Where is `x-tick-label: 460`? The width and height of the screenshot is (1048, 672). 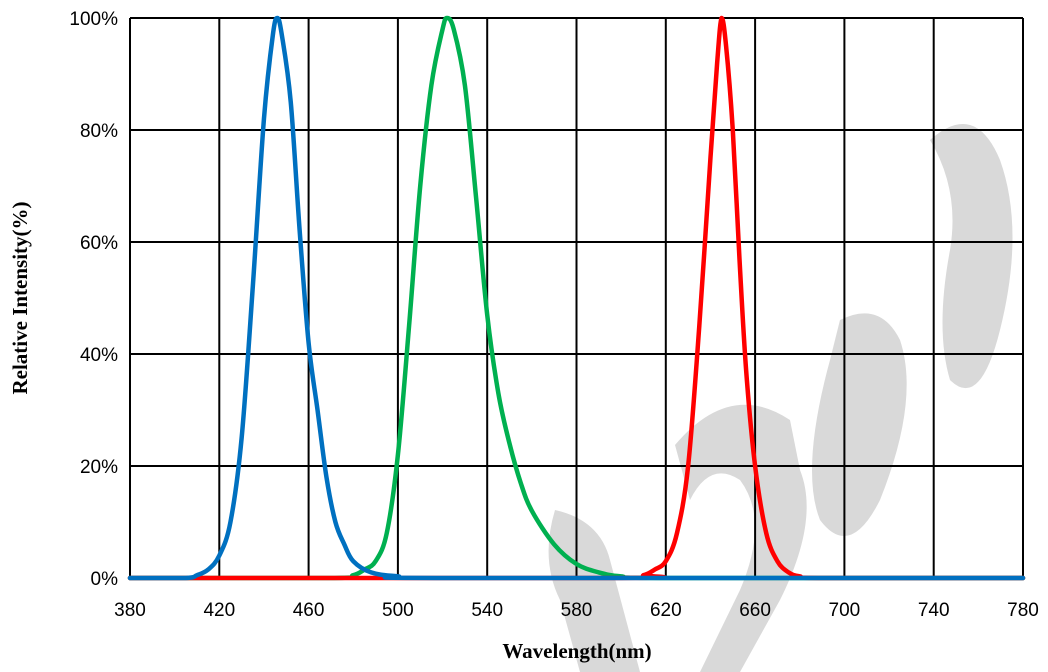 x-tick-label: 460 is located at coordinates (309, 610).